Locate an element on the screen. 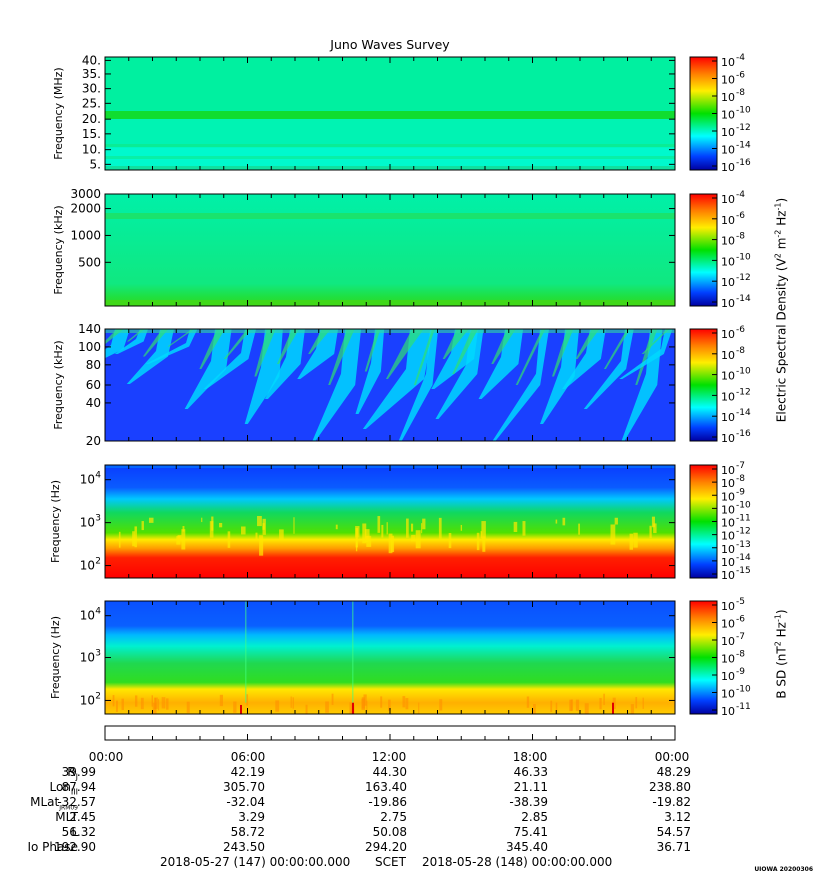  colorbar-tick-exponent: -9 is located at coordinates (740, 492).